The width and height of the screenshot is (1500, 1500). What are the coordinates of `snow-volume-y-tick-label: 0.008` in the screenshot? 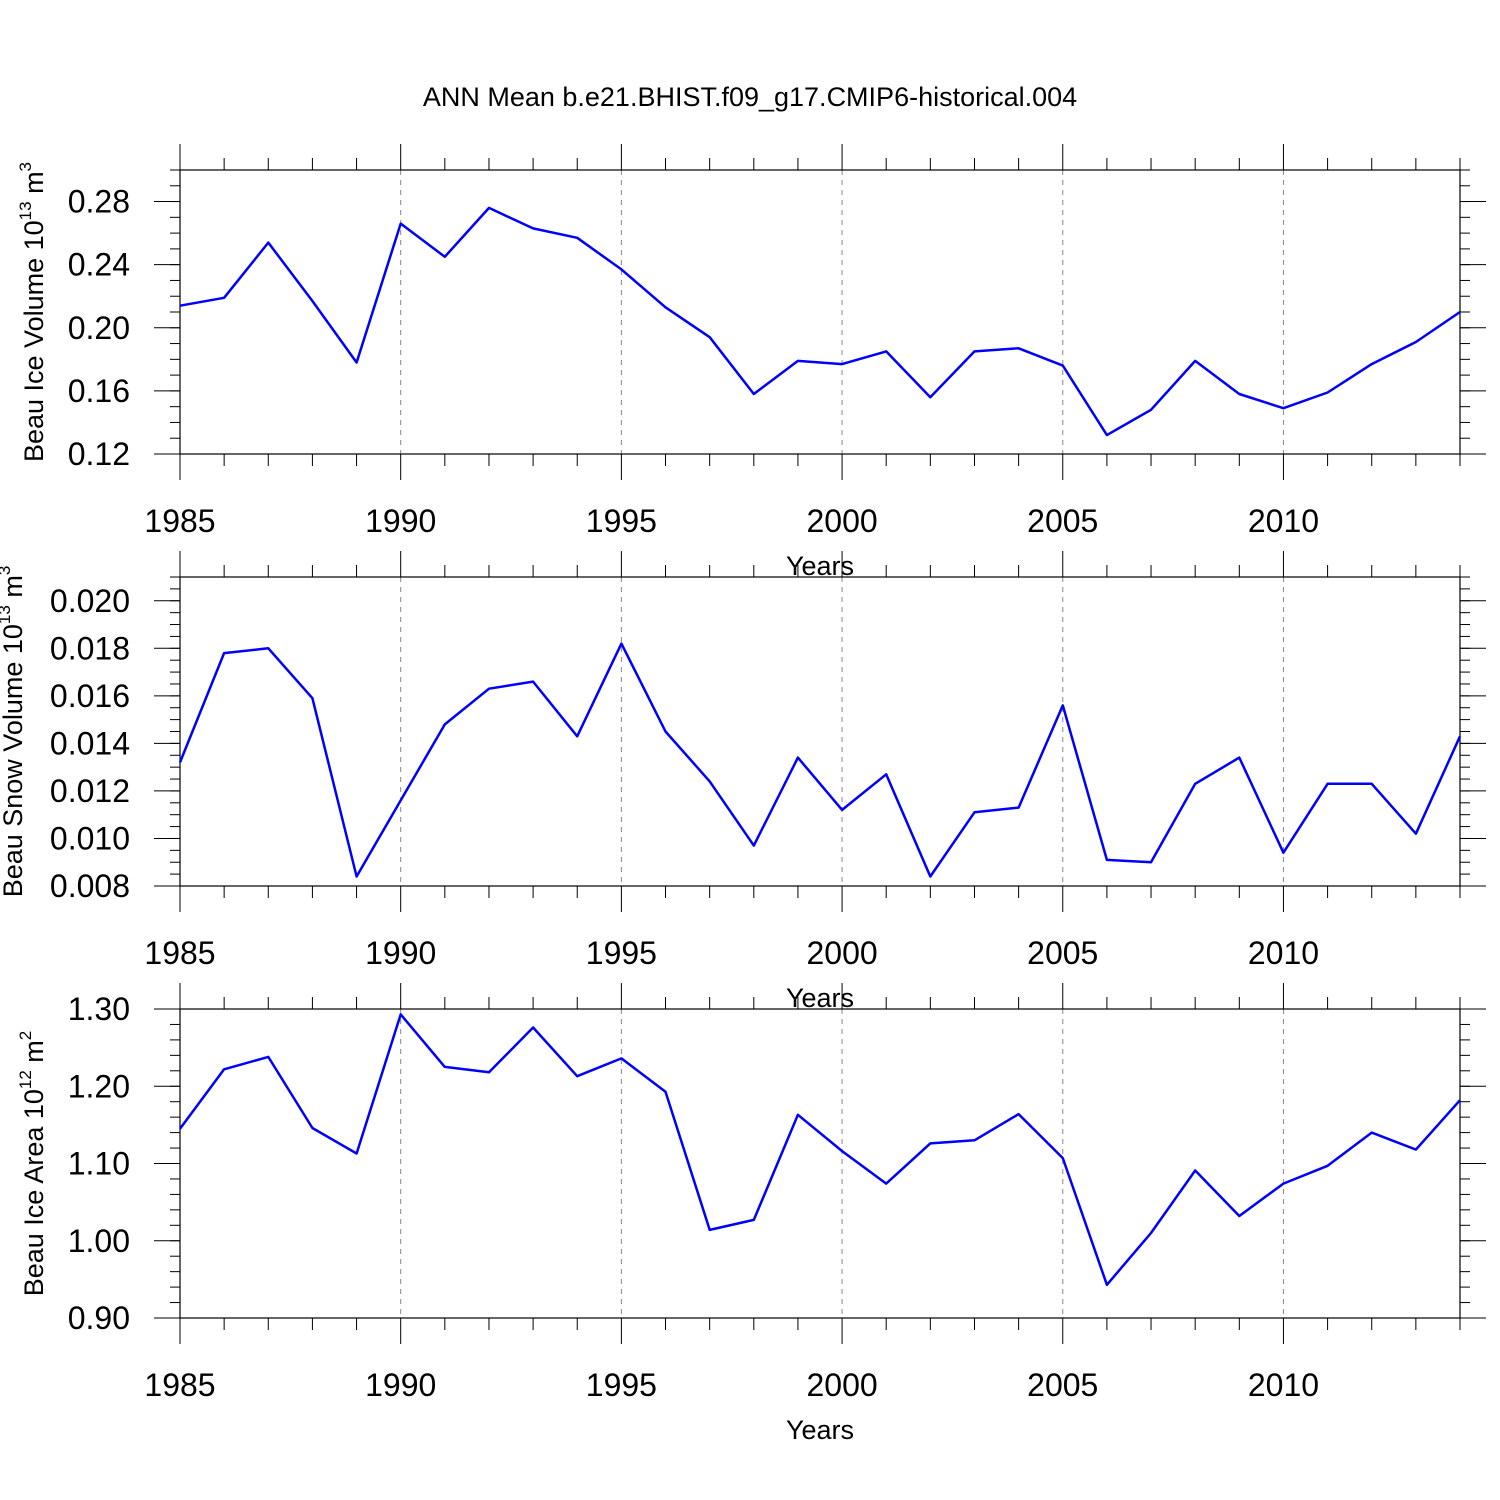 It's located at (90, 886).